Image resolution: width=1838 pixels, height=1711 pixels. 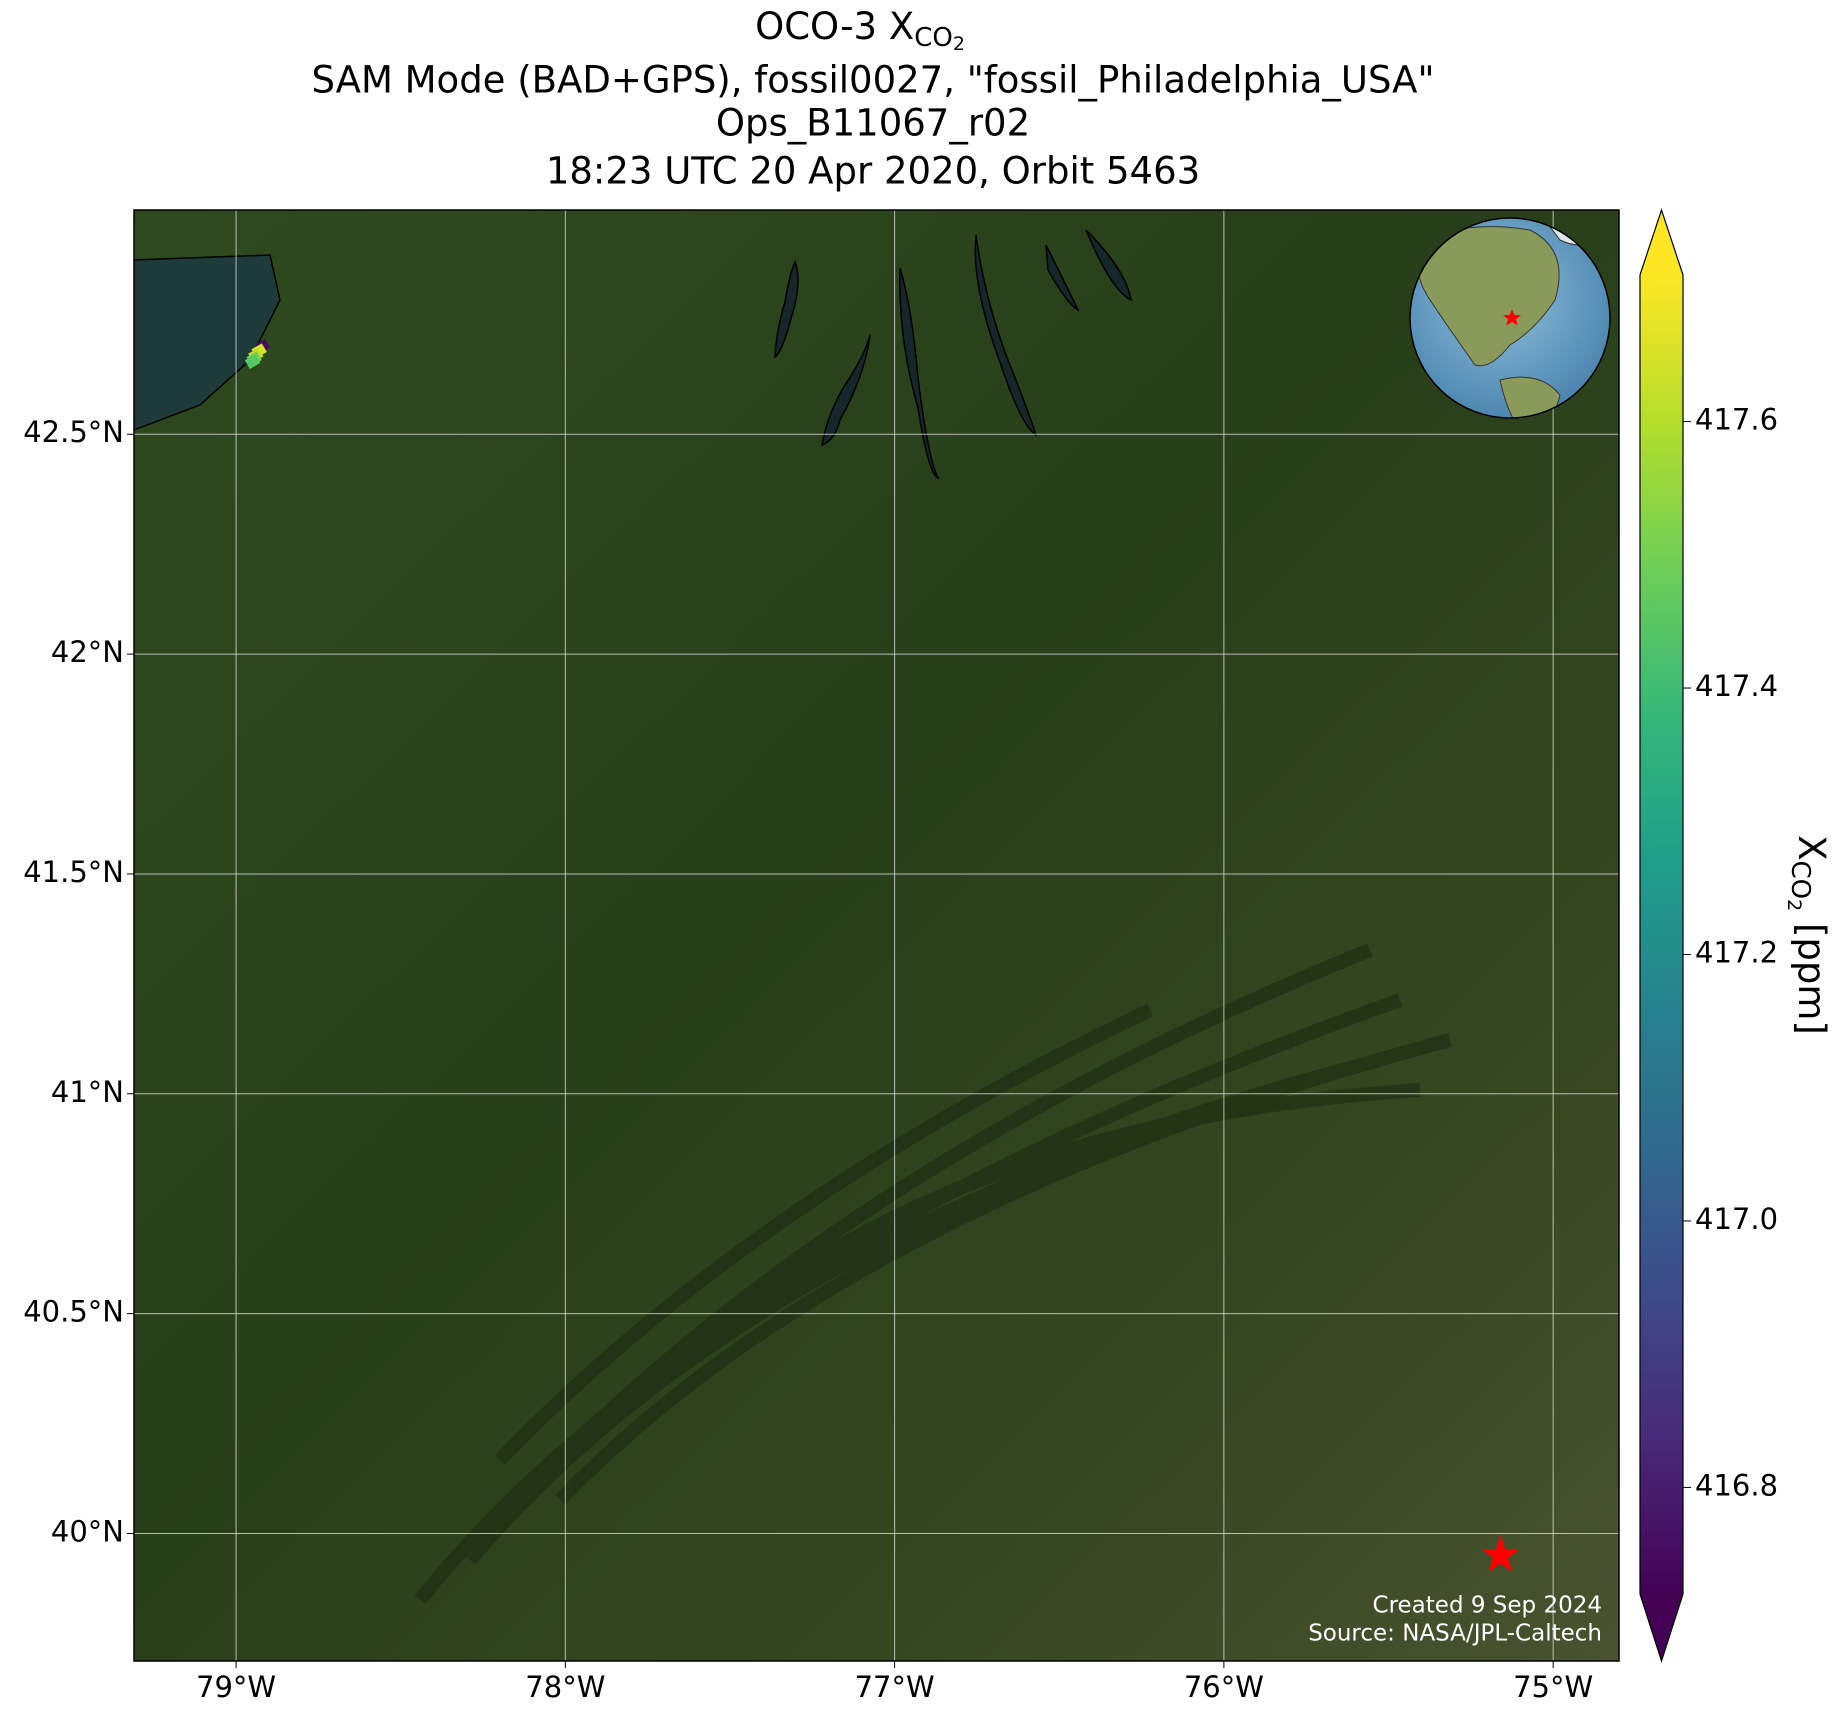 I want to click on chart-title: OCO-3 XCO2, so click(x=860, y=30).